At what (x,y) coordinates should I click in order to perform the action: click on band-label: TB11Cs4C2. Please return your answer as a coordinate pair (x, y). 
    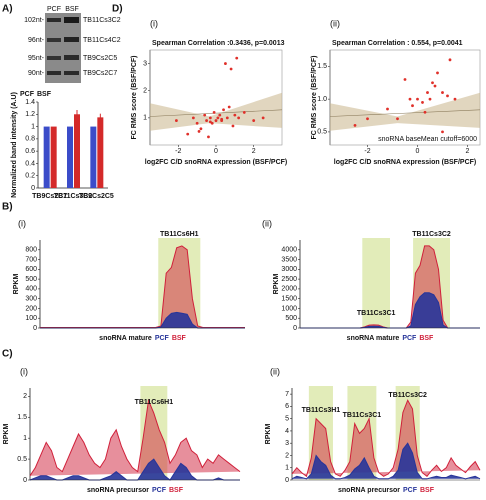
    Looking at the image, I should click on (102, 40).